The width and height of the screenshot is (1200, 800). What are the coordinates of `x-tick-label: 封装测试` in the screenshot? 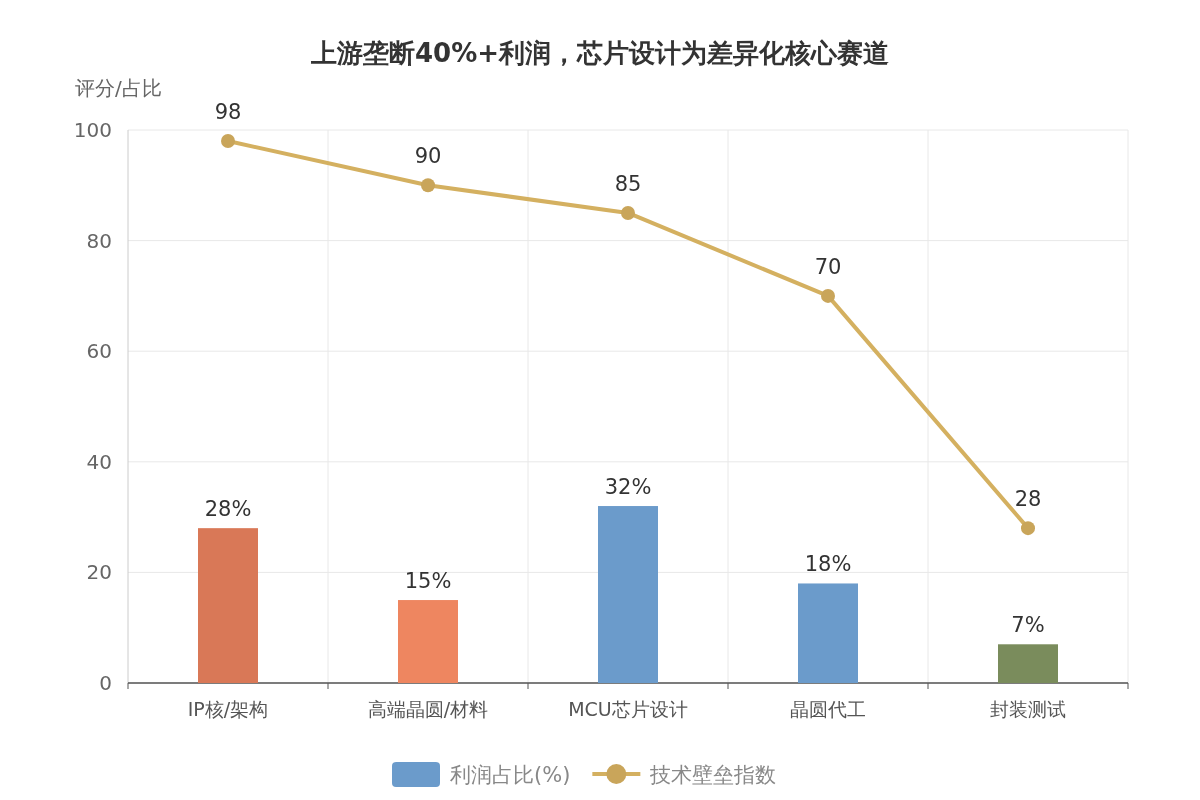 It's located at (1028, 709).